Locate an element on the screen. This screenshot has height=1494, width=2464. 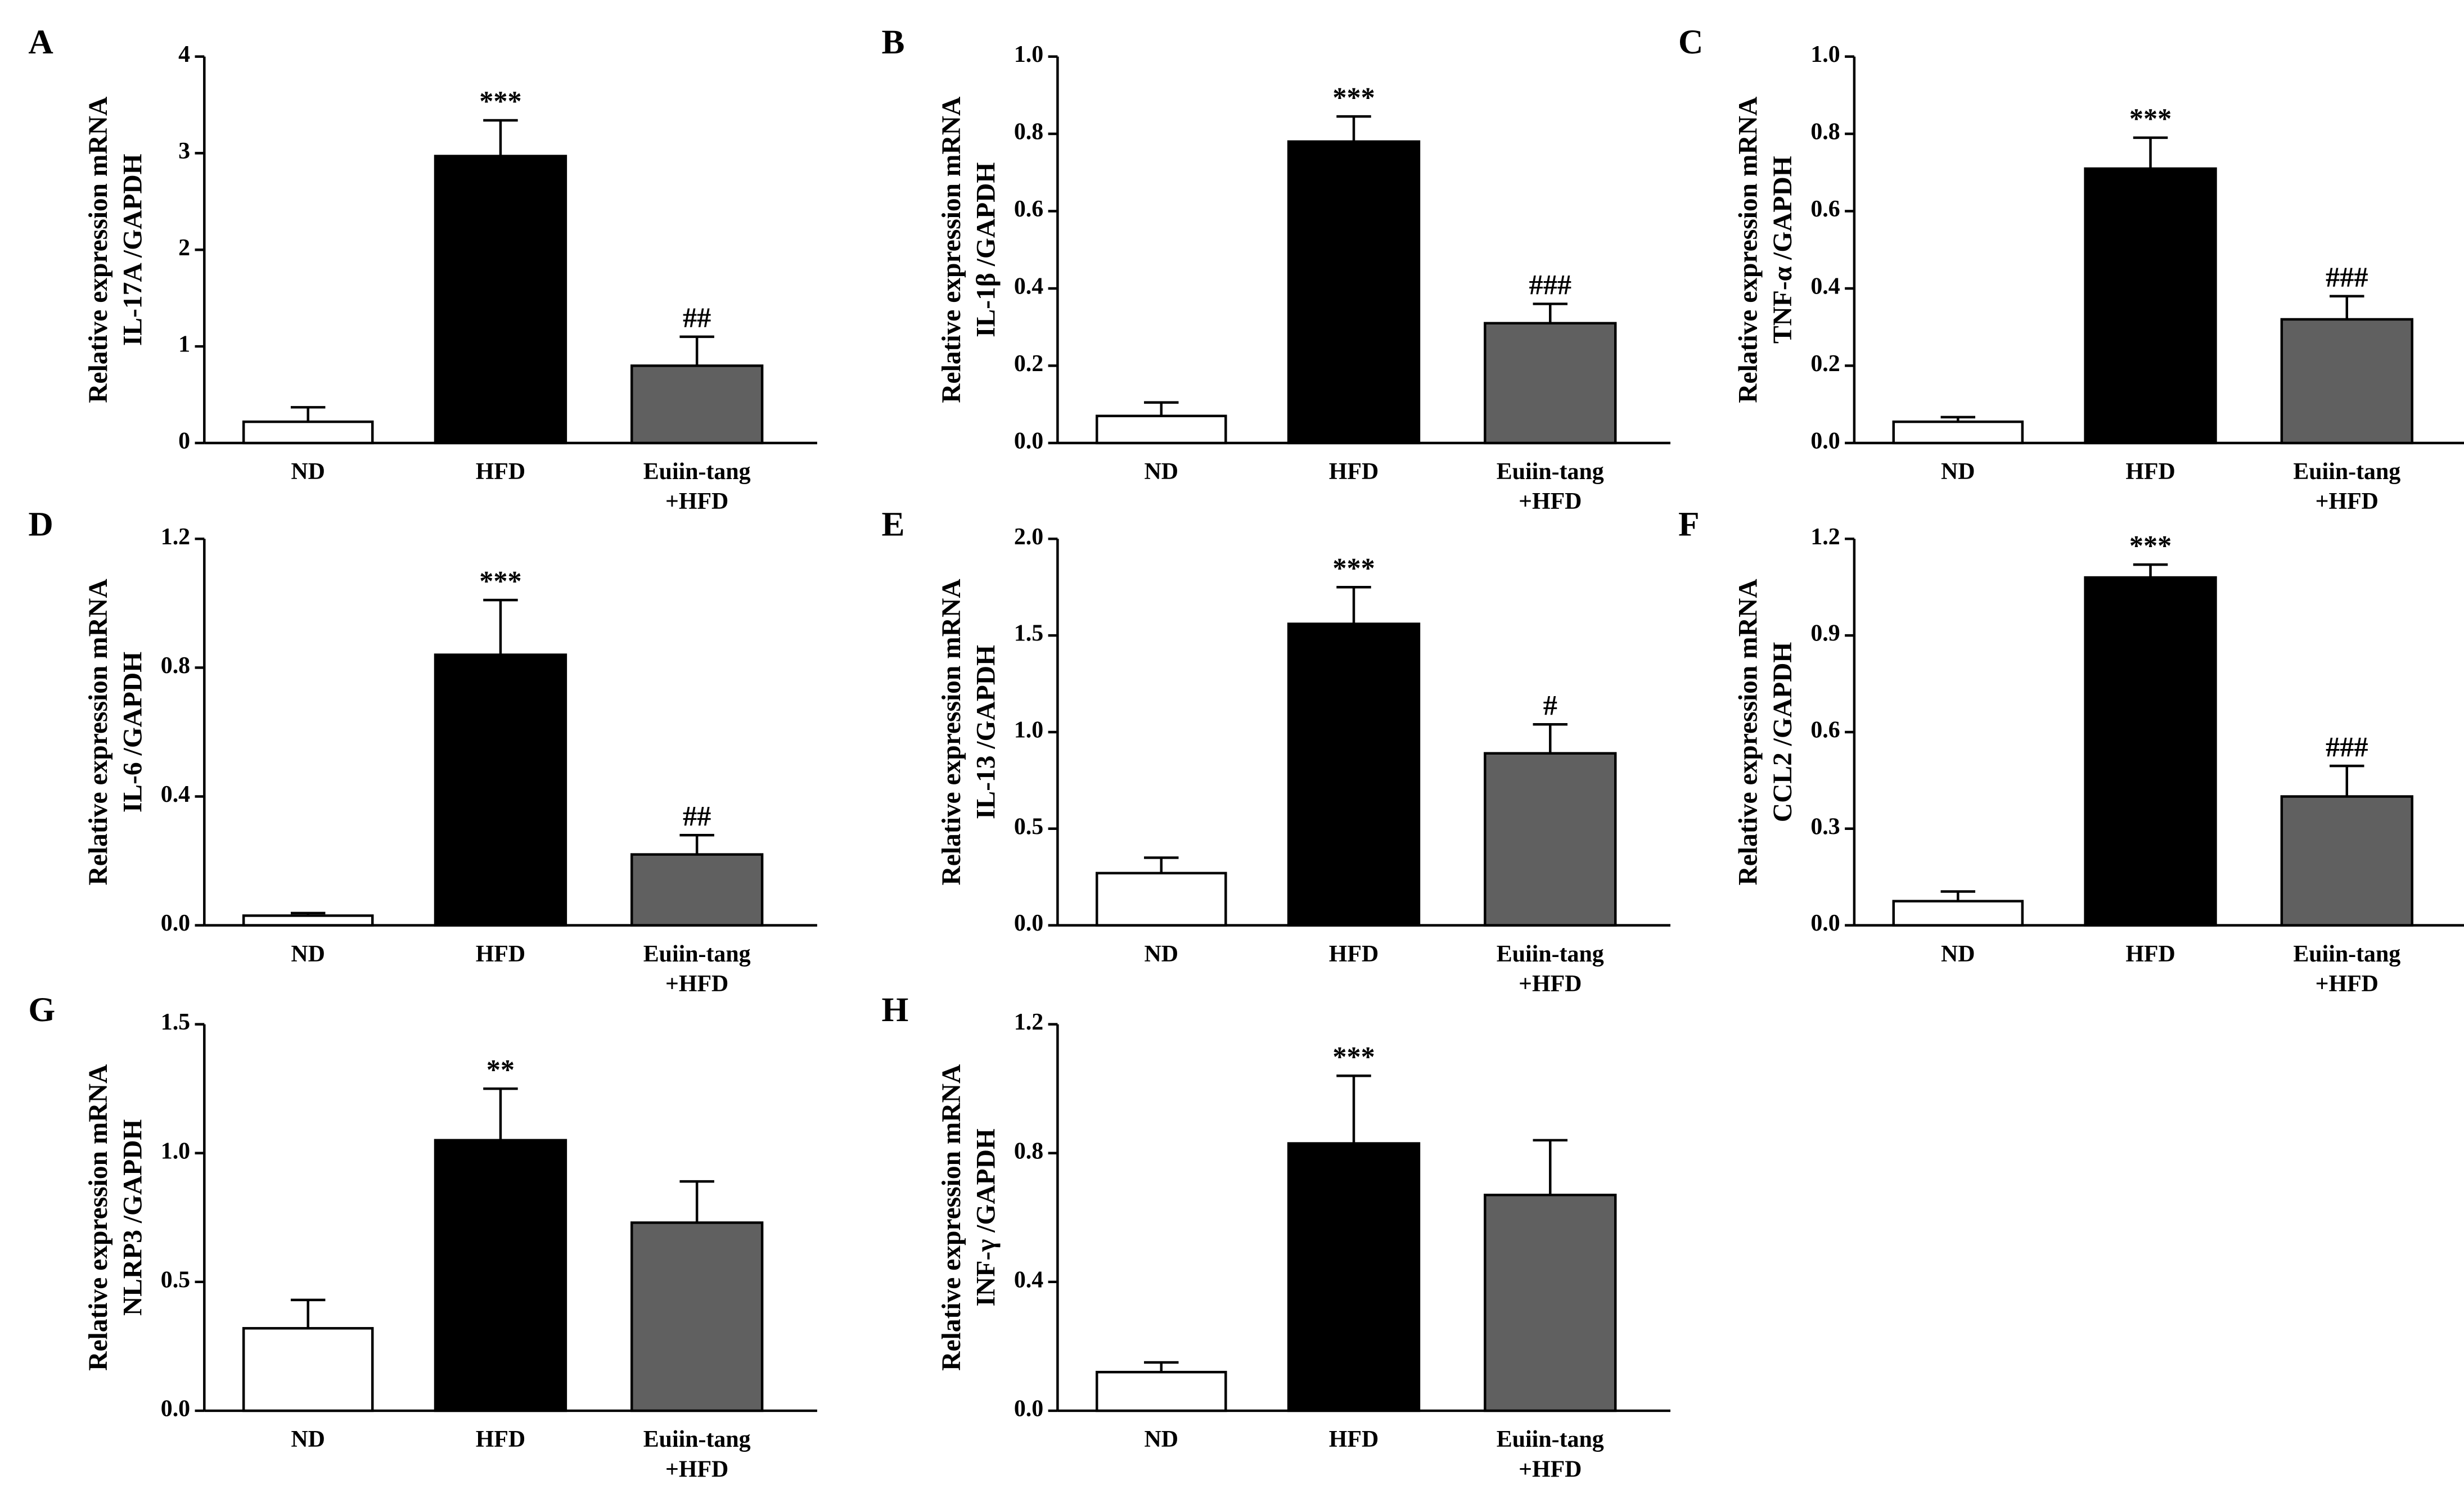
y-tick-label: 1 is located at coordinates (184, 345).